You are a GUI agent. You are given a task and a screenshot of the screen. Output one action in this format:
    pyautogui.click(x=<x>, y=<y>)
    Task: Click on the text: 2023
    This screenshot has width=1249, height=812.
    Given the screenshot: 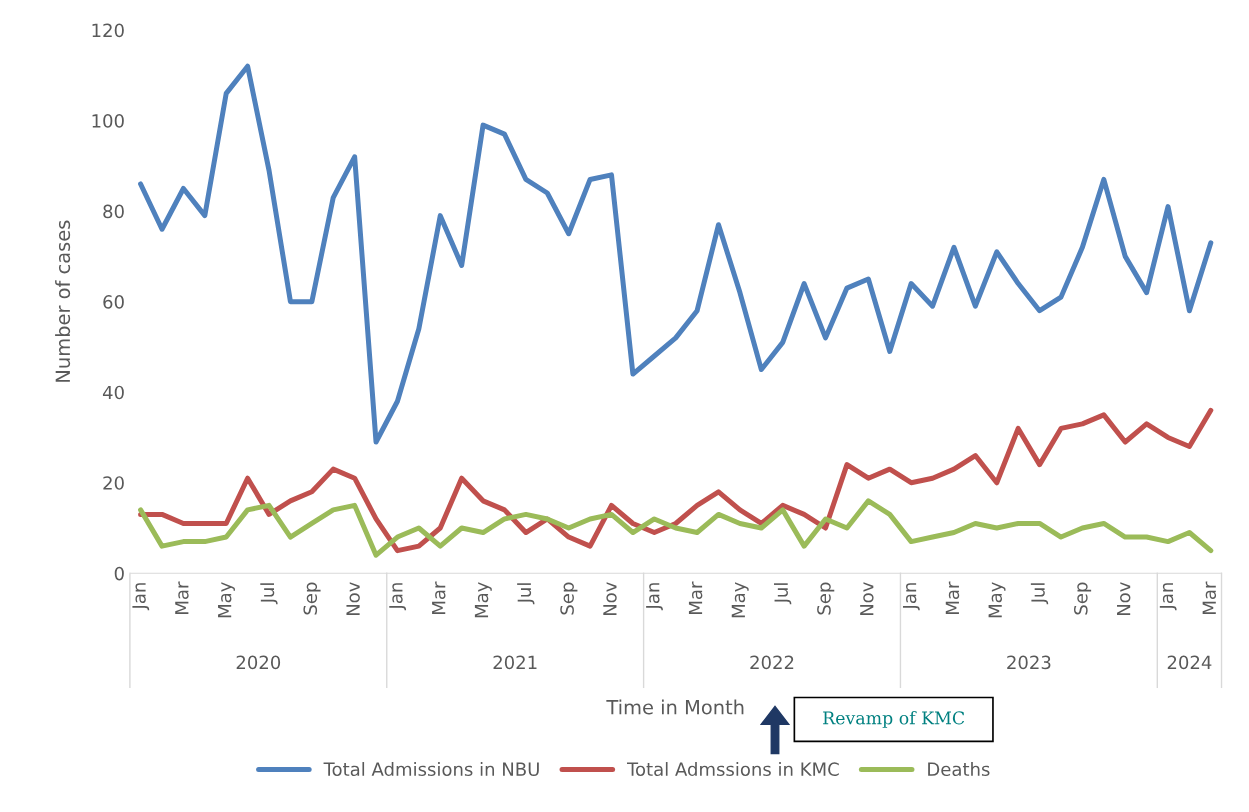 What is the action you would take?
    pyautogui.click(x=1029, y=662)
    